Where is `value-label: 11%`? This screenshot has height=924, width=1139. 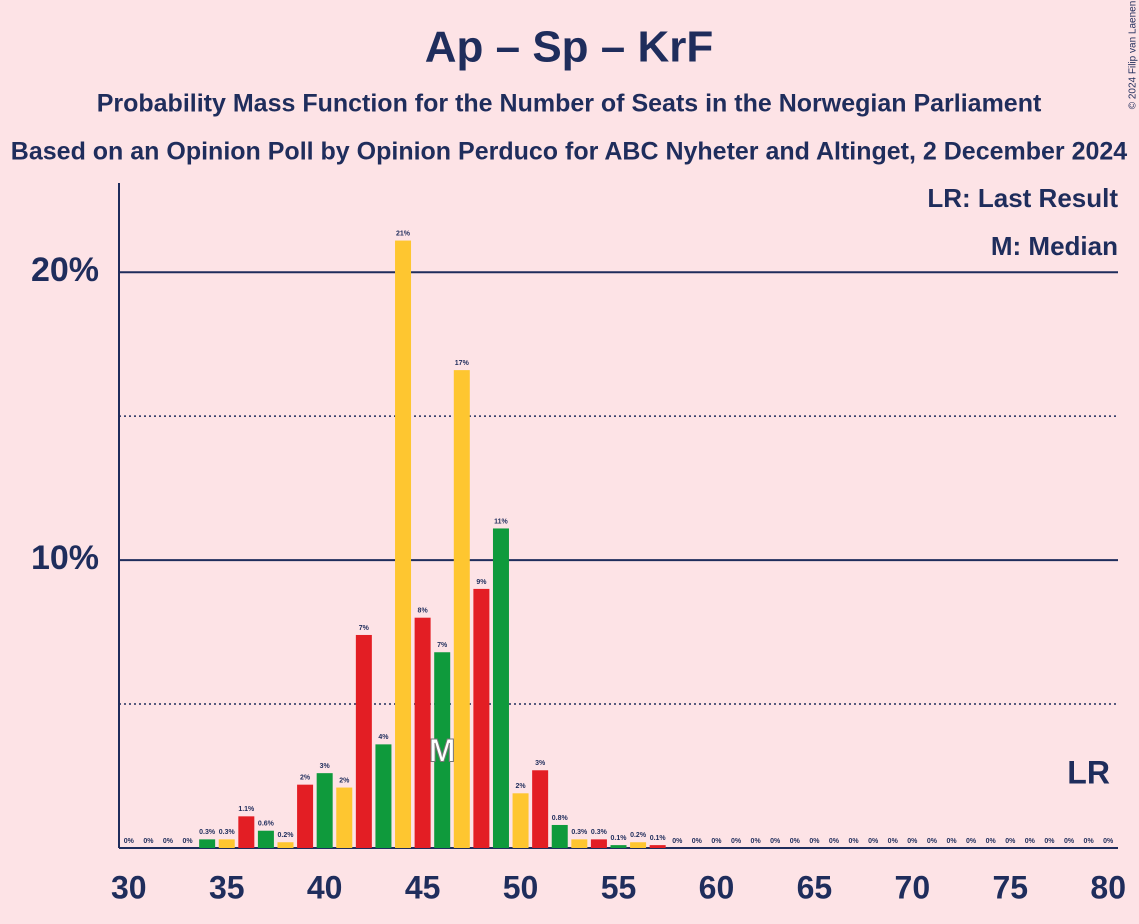
value-label: 11% is located at coordinates (501, 521).